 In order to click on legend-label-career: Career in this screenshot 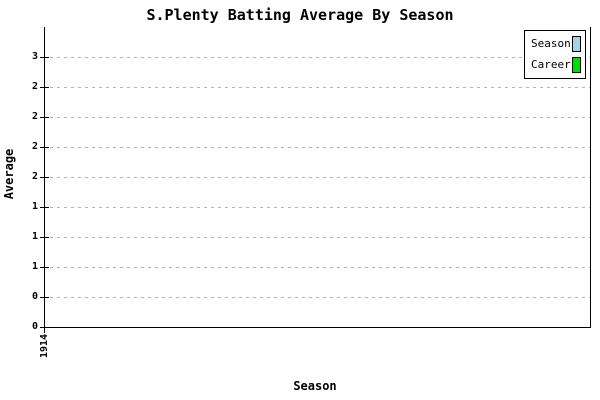, I will do `click(551, 64)`.